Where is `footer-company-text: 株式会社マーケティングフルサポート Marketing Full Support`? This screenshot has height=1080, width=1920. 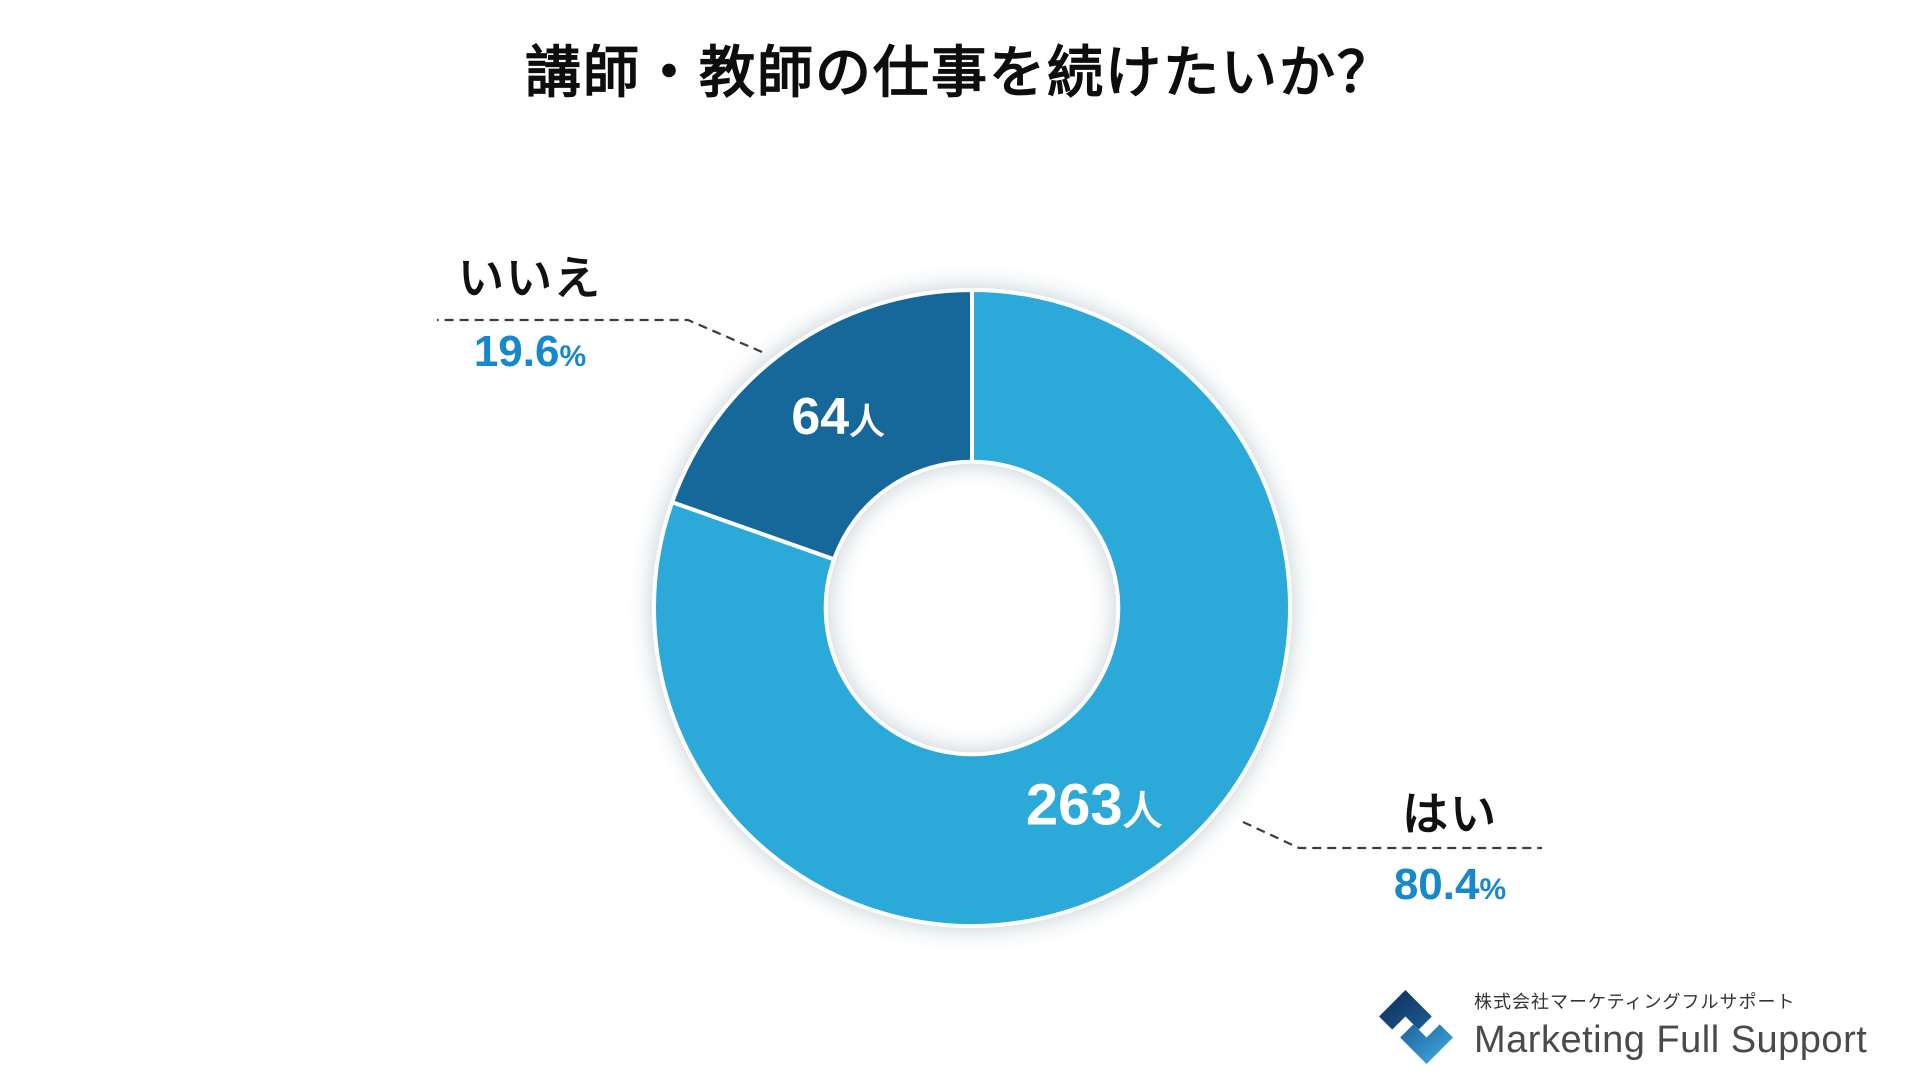
footer-company-text: 株式会社マーケティングフルサポート Marketing Full Support is located at coordinates (1670, 1019).